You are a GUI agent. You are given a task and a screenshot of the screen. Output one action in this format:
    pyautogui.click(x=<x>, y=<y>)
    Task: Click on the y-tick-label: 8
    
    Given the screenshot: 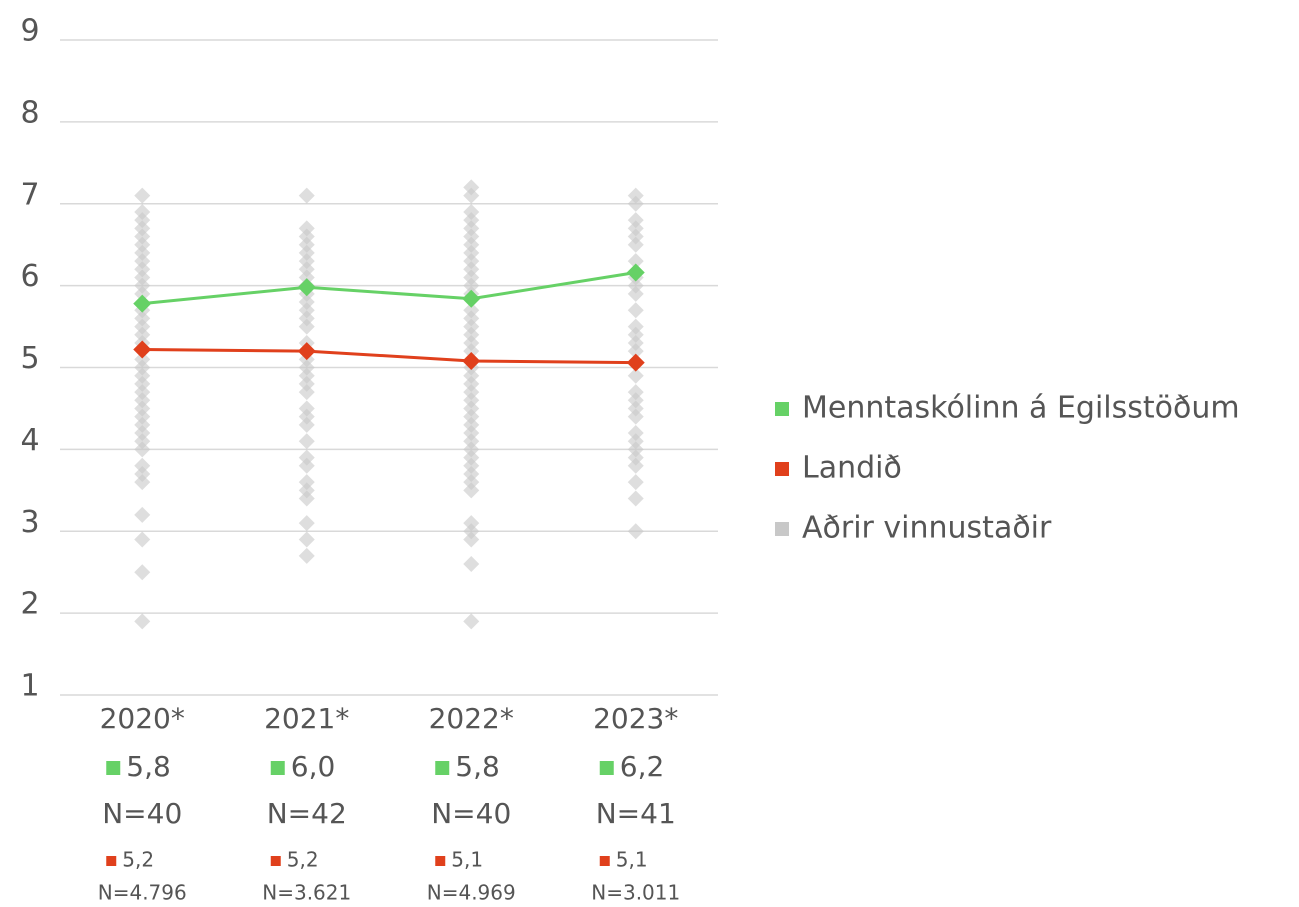 What is the action you would take?
    pyautogui.click(x=29, y=112)
    